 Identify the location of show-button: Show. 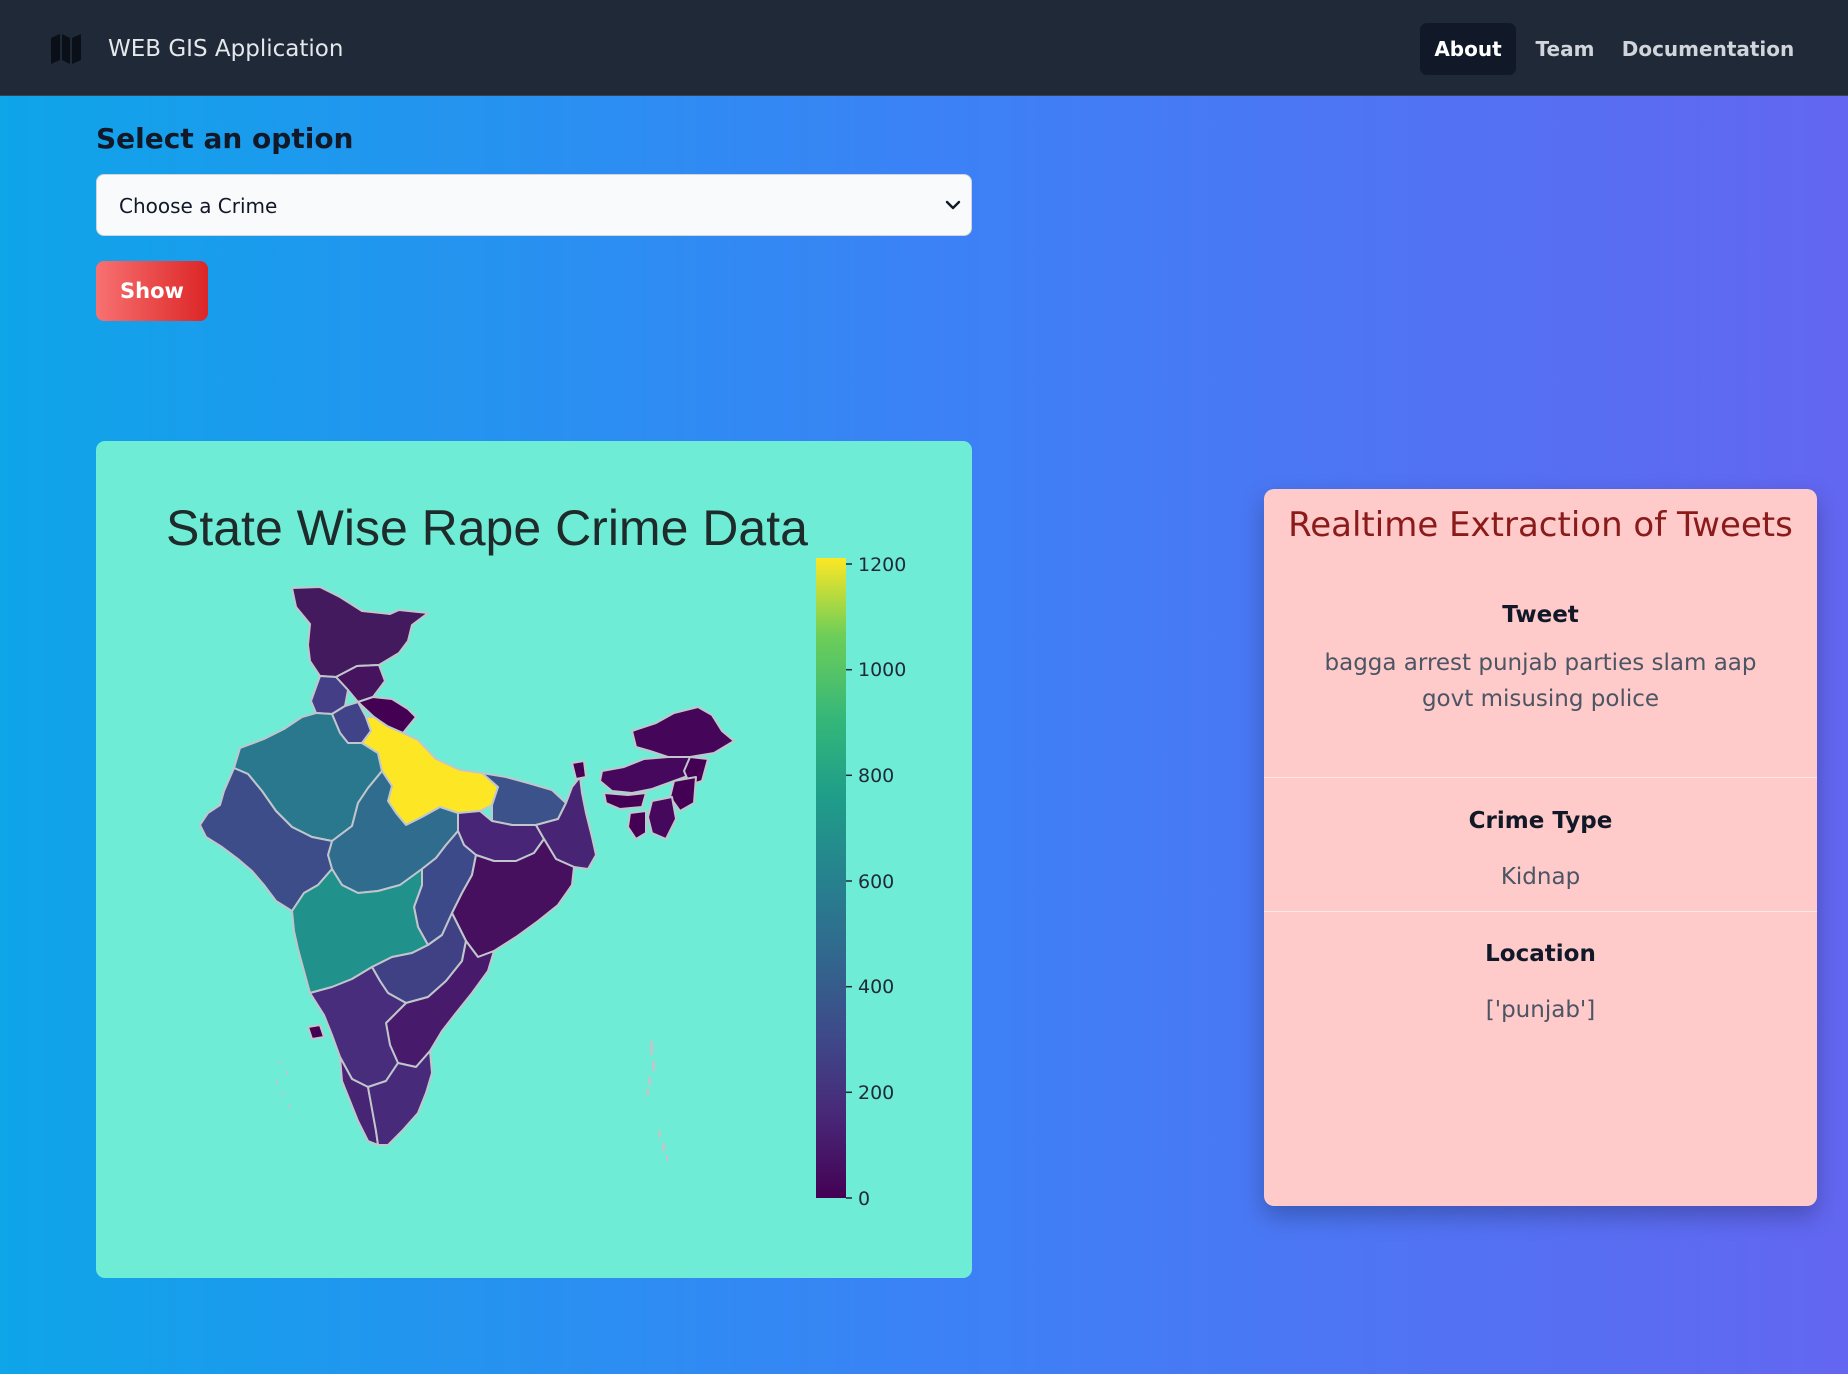
(152, 291).